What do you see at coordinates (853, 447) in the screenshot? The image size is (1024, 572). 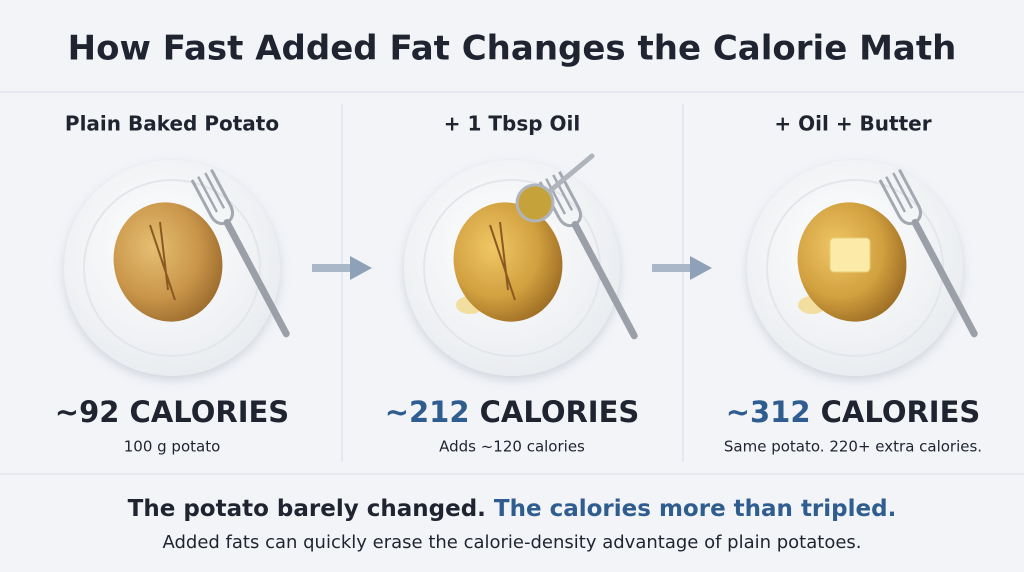 I see `panel-note: Same potato. 220+ extra calories.` at bounding box center [853, 447].